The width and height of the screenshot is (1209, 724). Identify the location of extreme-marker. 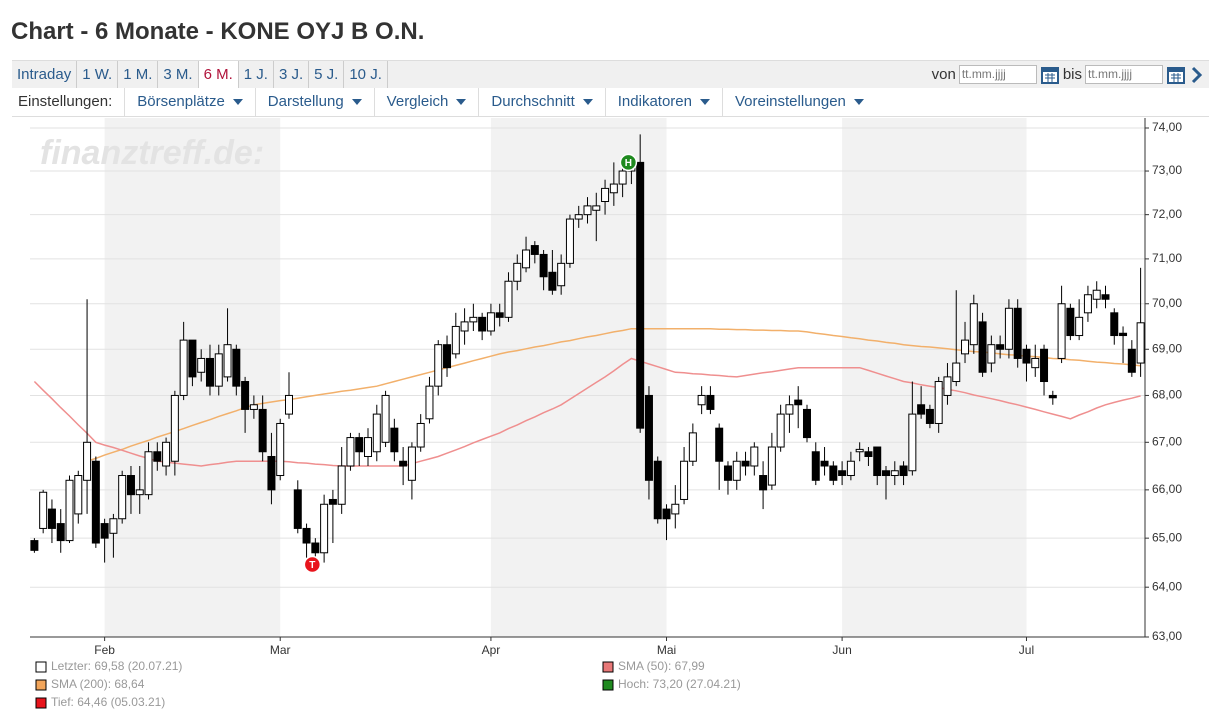
(312, 564).